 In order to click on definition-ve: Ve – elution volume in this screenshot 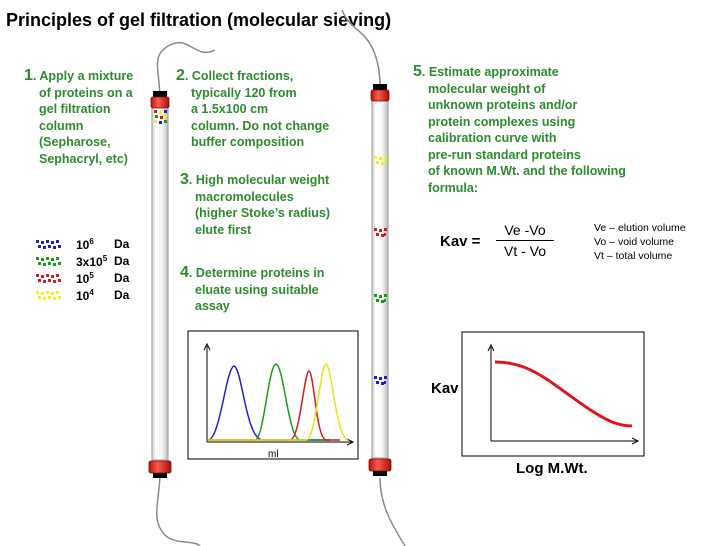, I will do `click(640, 228)`.